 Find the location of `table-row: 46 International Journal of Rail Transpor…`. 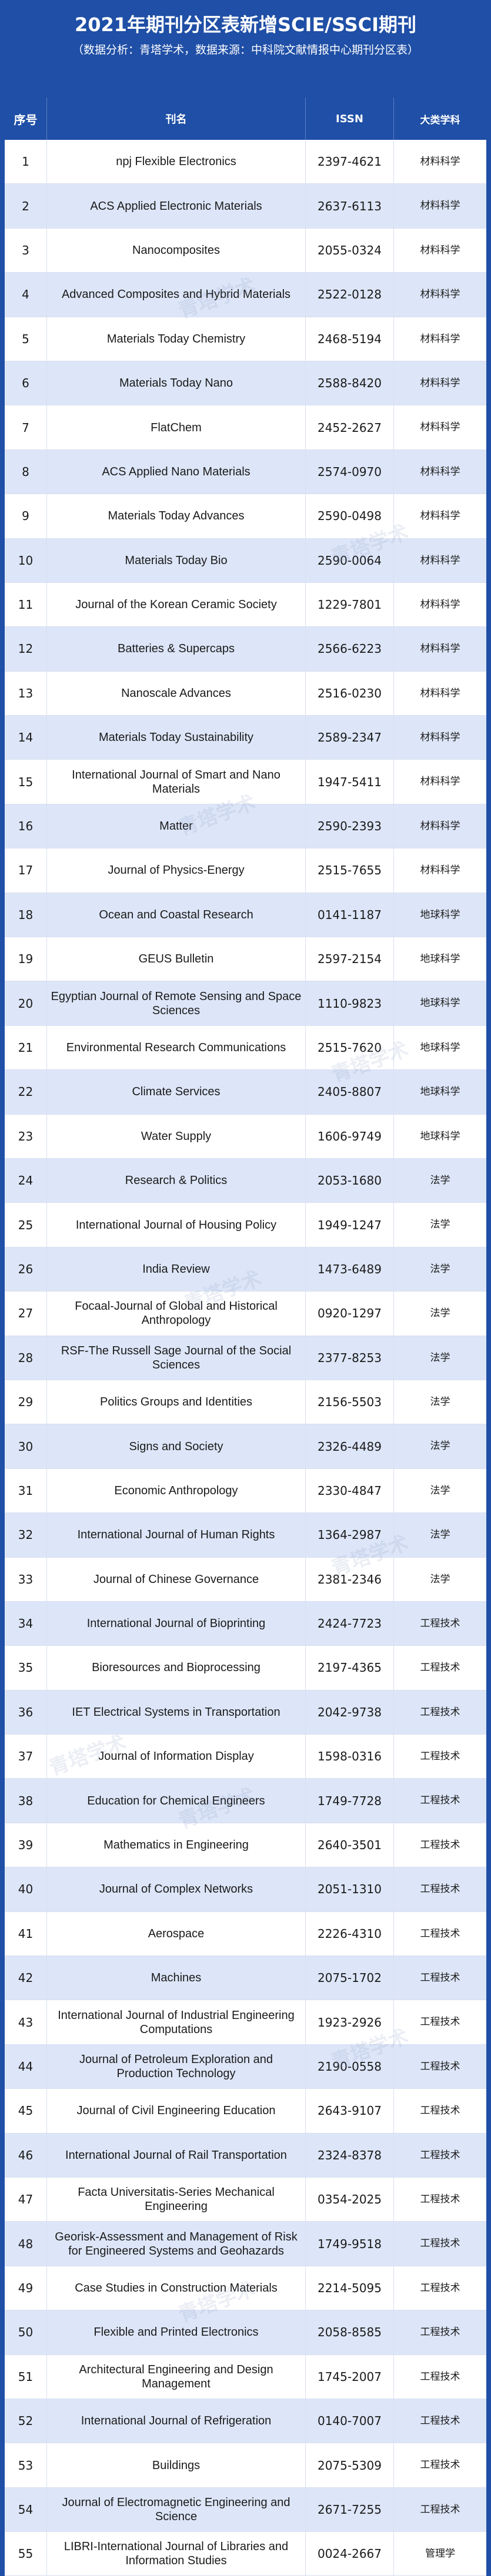

table-row: 46 International Journal of Rail Transpor… is located at coordinates (245, 2155).